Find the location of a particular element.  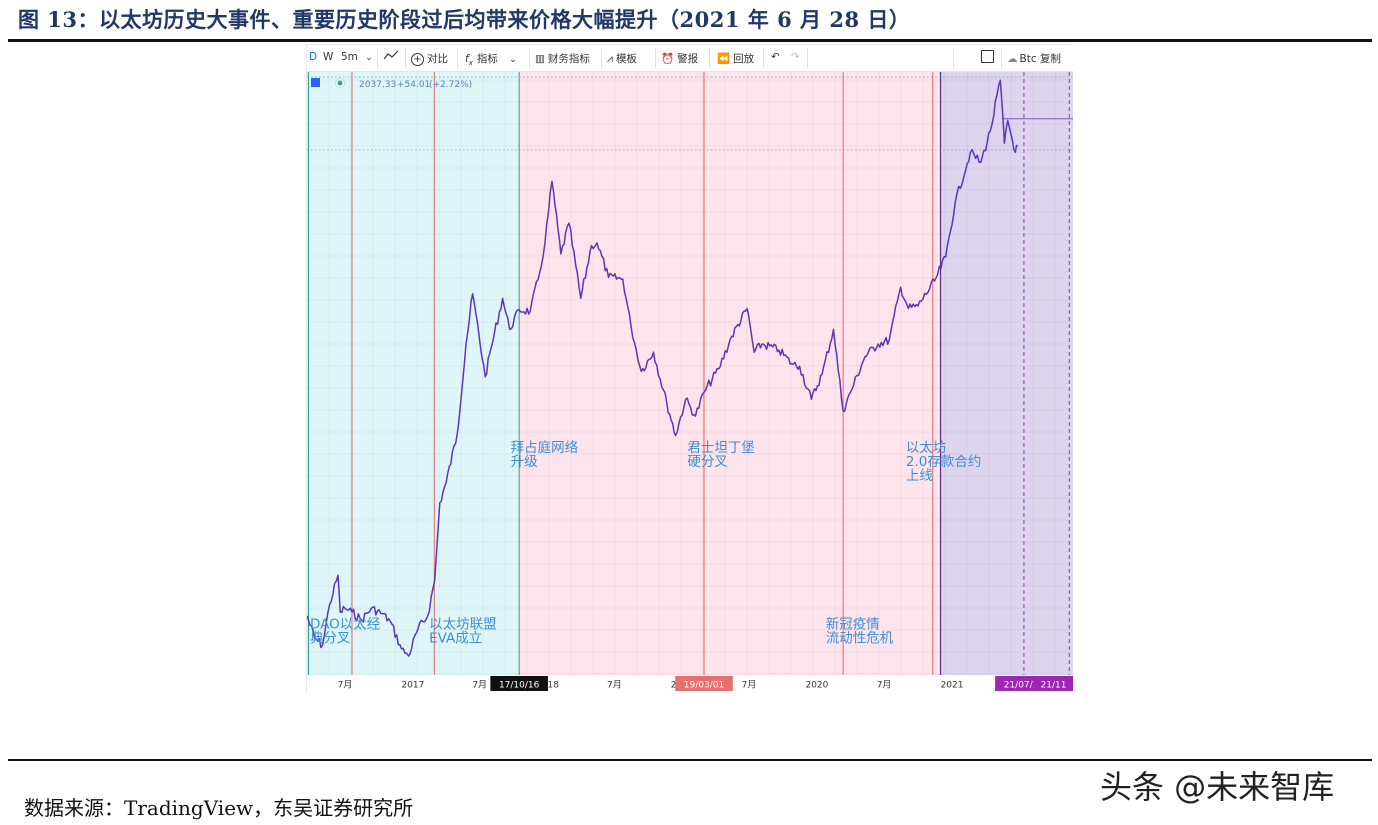

templates-label: 模板 is located at coordinates (626, 59).